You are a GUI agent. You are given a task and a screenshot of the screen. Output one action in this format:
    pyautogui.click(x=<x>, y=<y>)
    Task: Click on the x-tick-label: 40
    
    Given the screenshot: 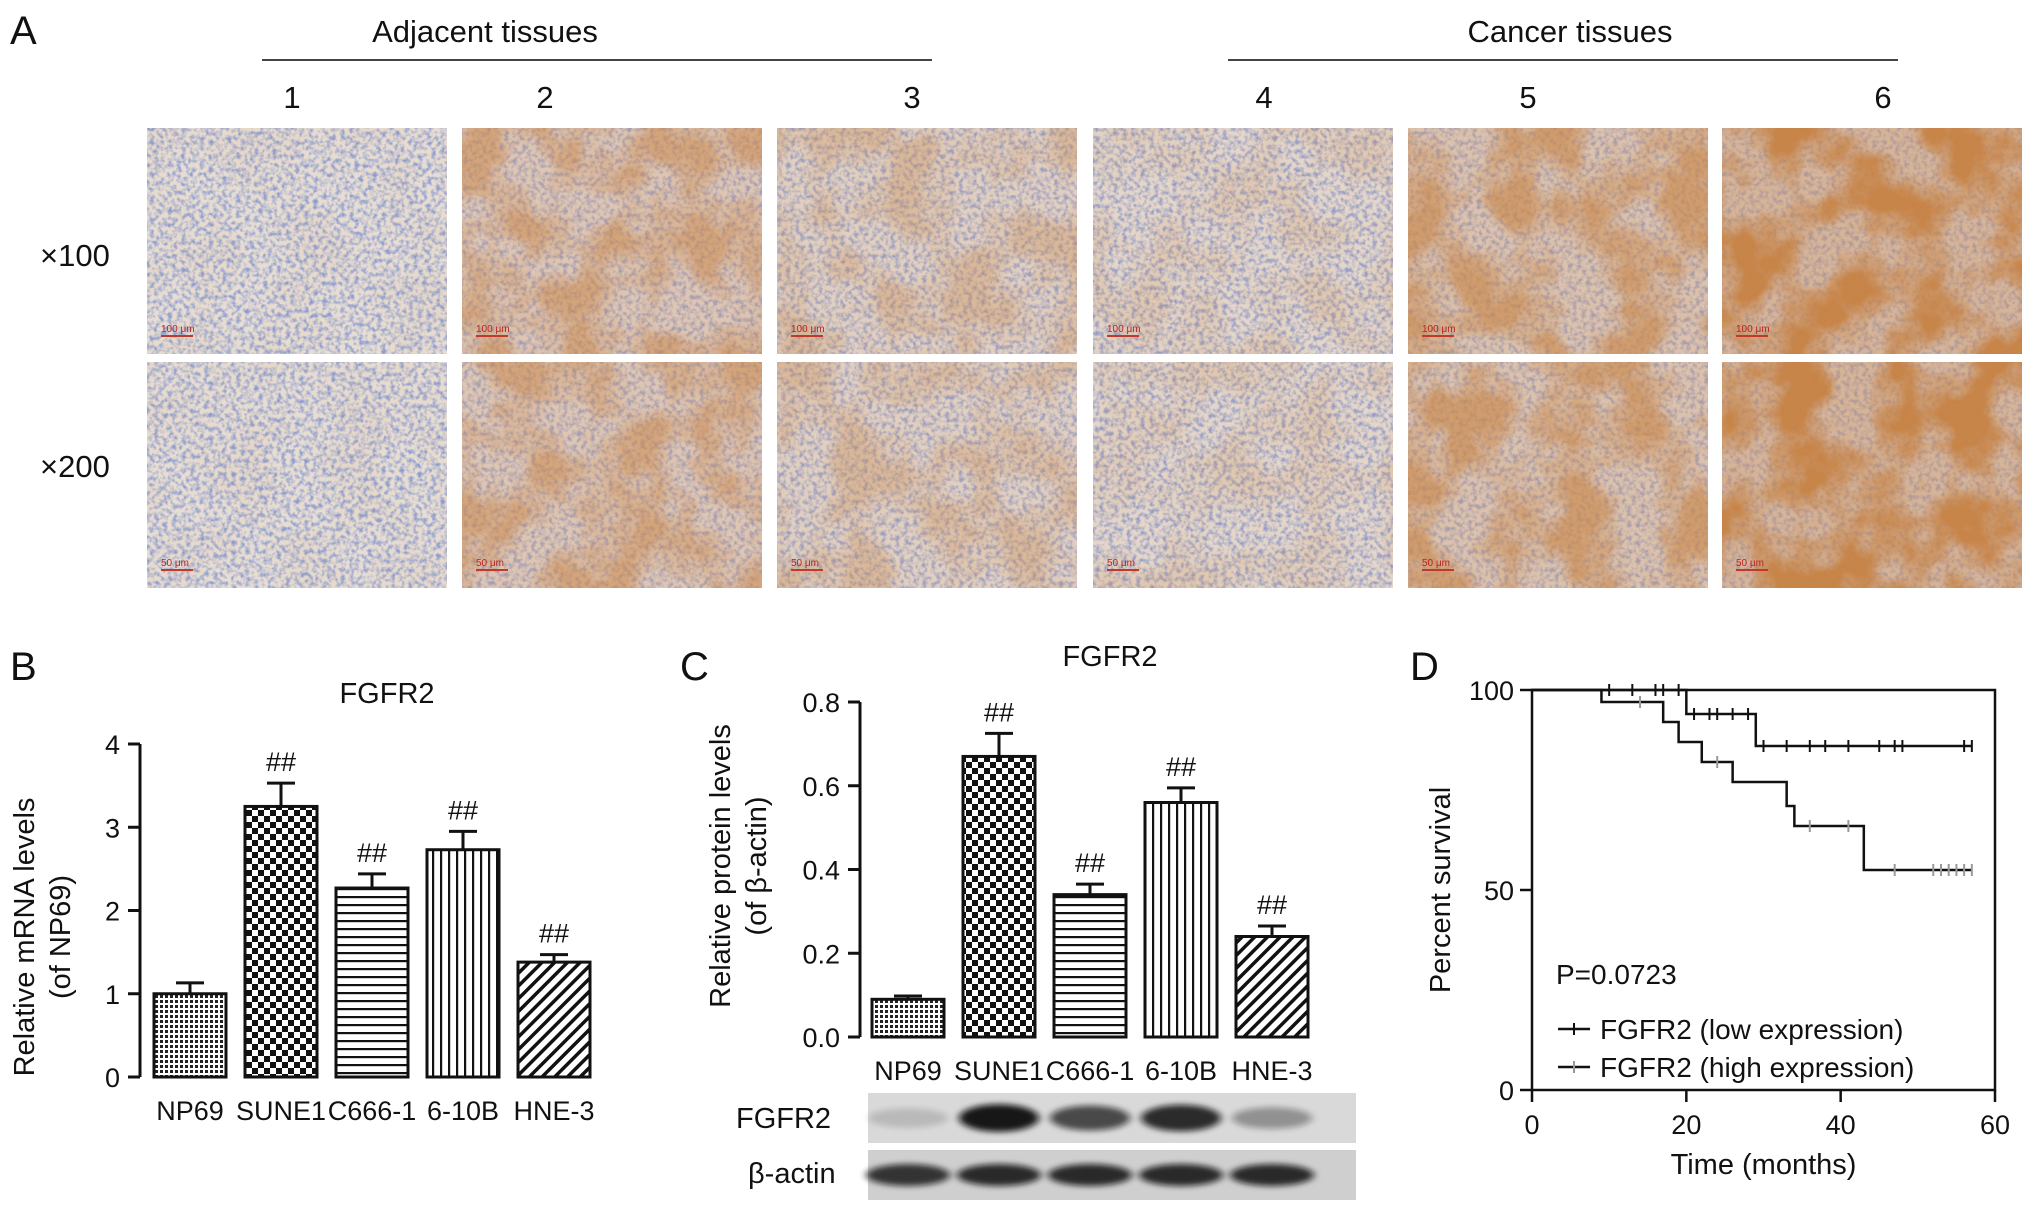 What is the action you would take?
    pyautogui.click(x=1841, y=1125)
    